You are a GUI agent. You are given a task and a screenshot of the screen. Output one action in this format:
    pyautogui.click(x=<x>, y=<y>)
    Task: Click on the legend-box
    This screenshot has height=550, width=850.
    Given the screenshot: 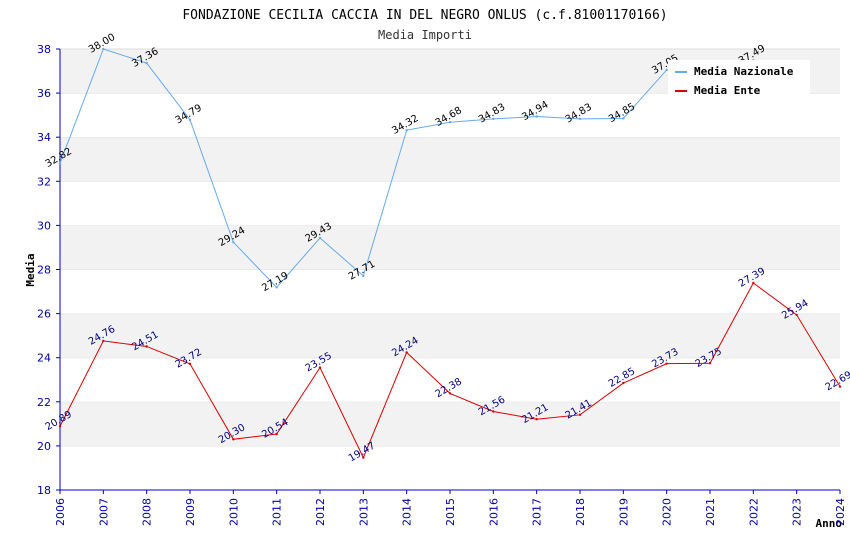 What is the action you would take?
    pyautogui.click(x=739, y=79)
    